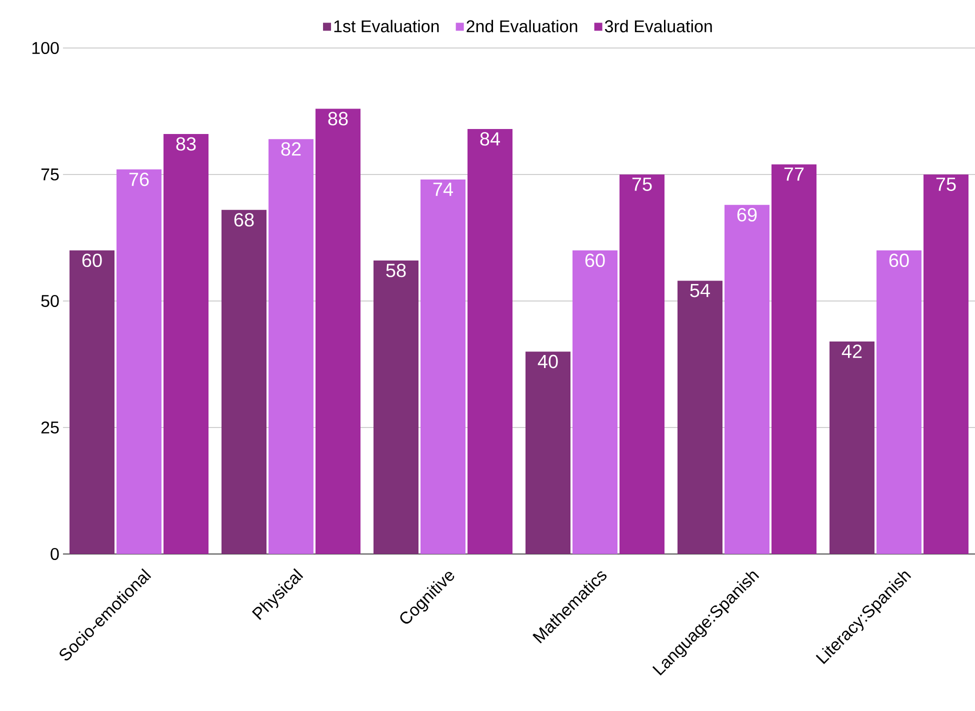  What do you see at coordinates (244, 220) in the screenshot?
I see `data-label: 68` at bounding box center [244, 220].